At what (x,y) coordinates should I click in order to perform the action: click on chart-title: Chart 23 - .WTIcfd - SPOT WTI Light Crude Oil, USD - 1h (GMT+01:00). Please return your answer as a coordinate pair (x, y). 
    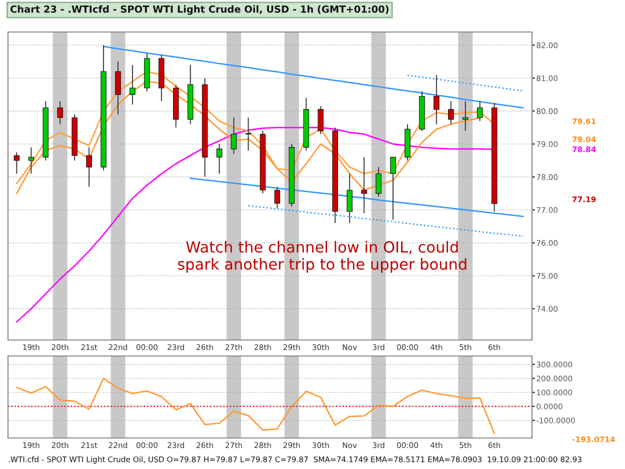
    Looking at the image, I should click on (199, 10).